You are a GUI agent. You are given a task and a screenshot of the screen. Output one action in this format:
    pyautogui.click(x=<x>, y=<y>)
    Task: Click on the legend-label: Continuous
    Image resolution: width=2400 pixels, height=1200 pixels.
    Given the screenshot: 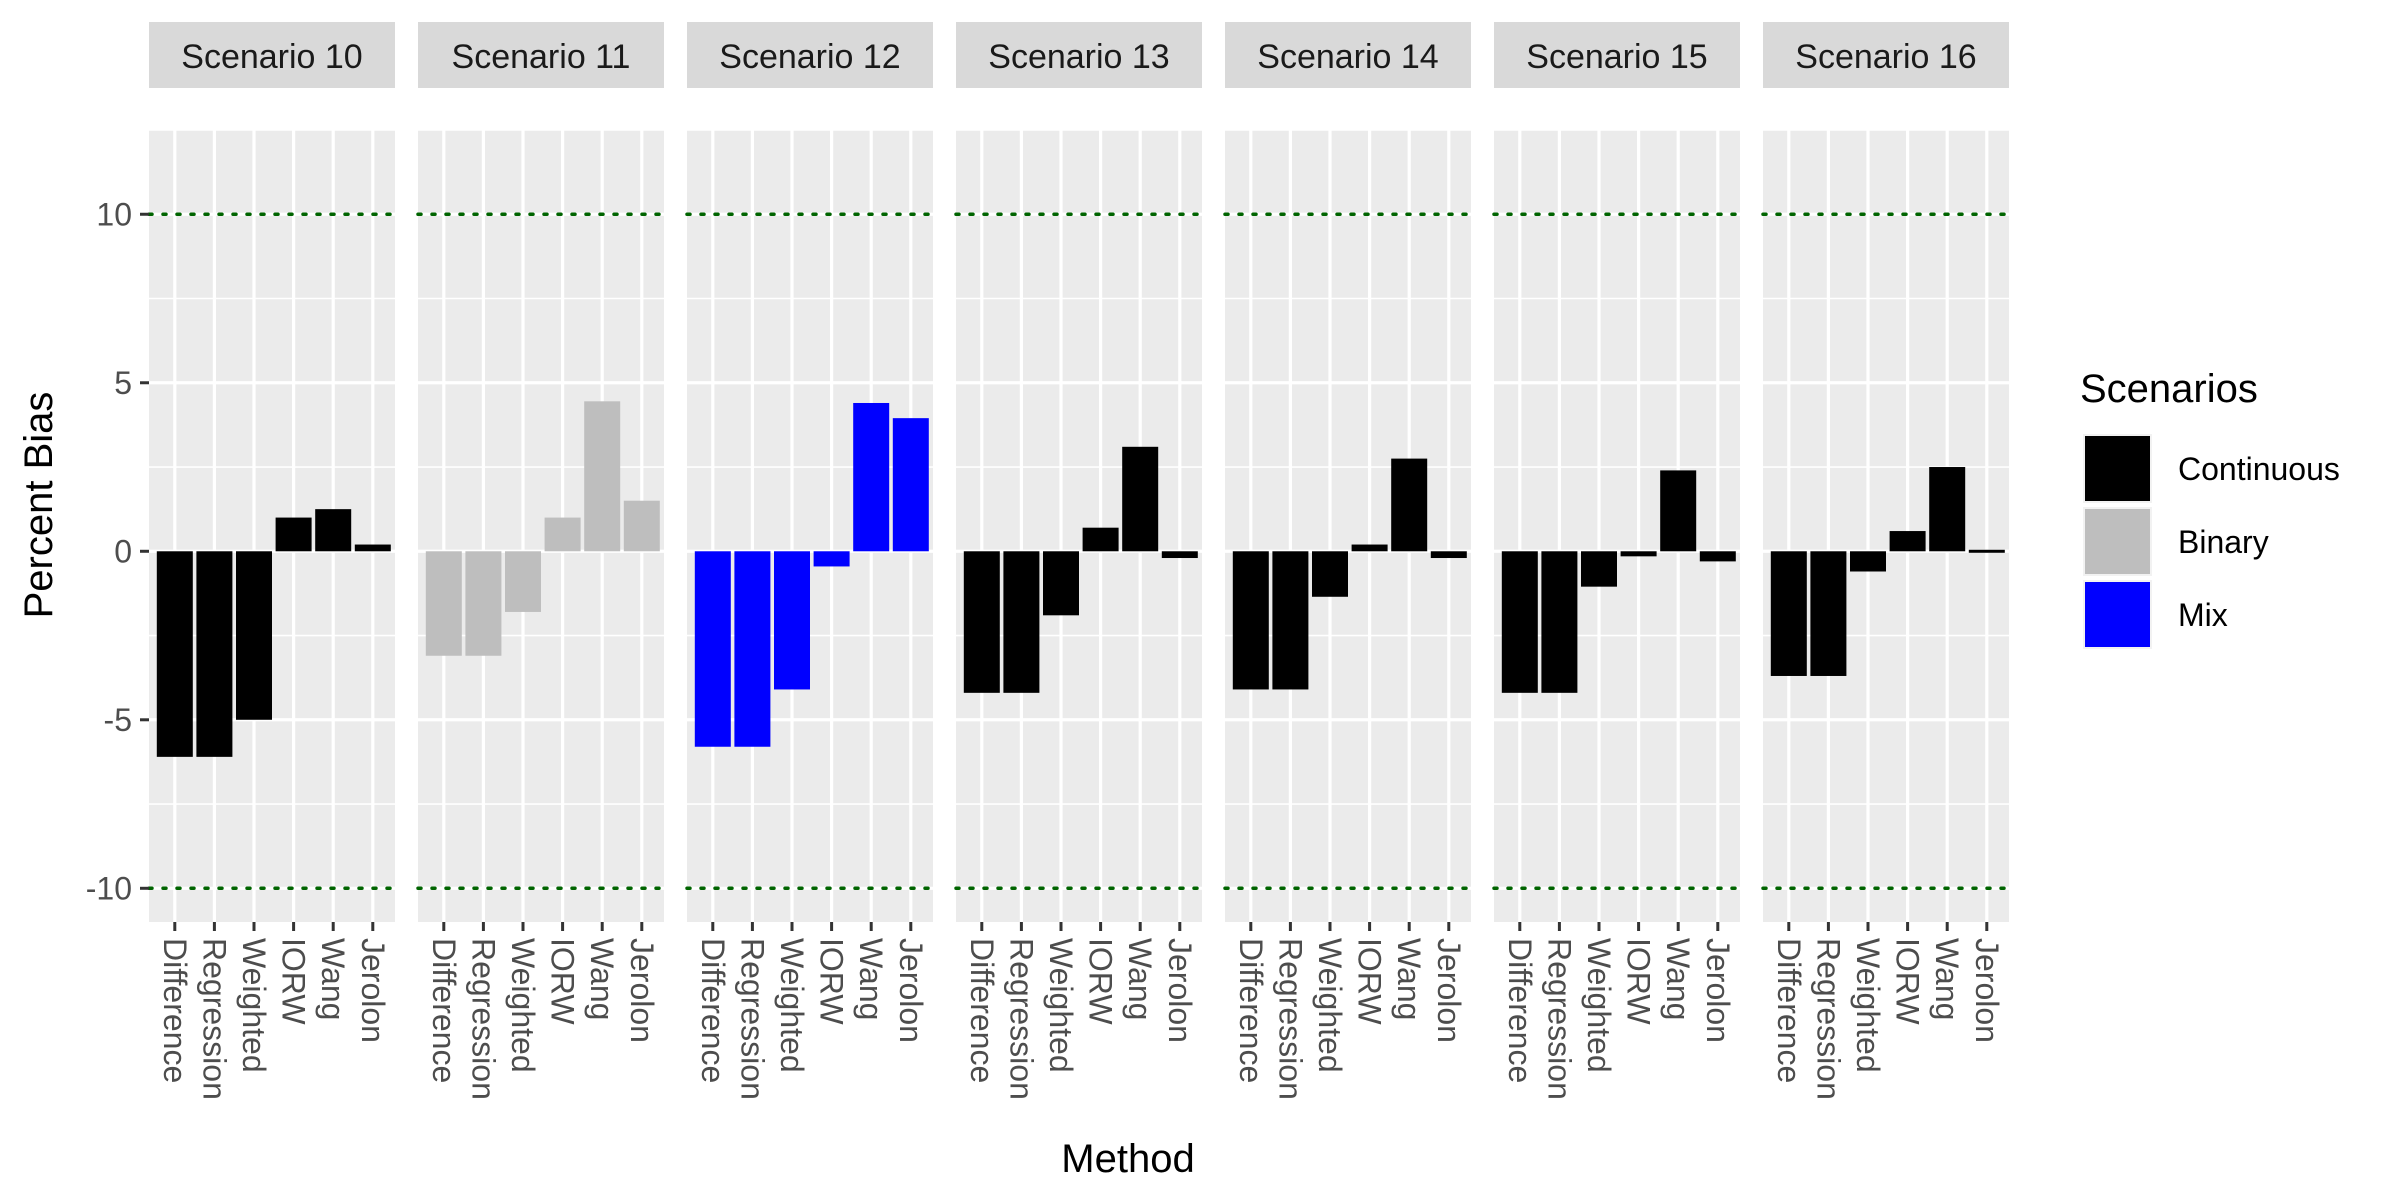 What is the action you would take?
    pyautogui.click(x=2259, y=469)
    